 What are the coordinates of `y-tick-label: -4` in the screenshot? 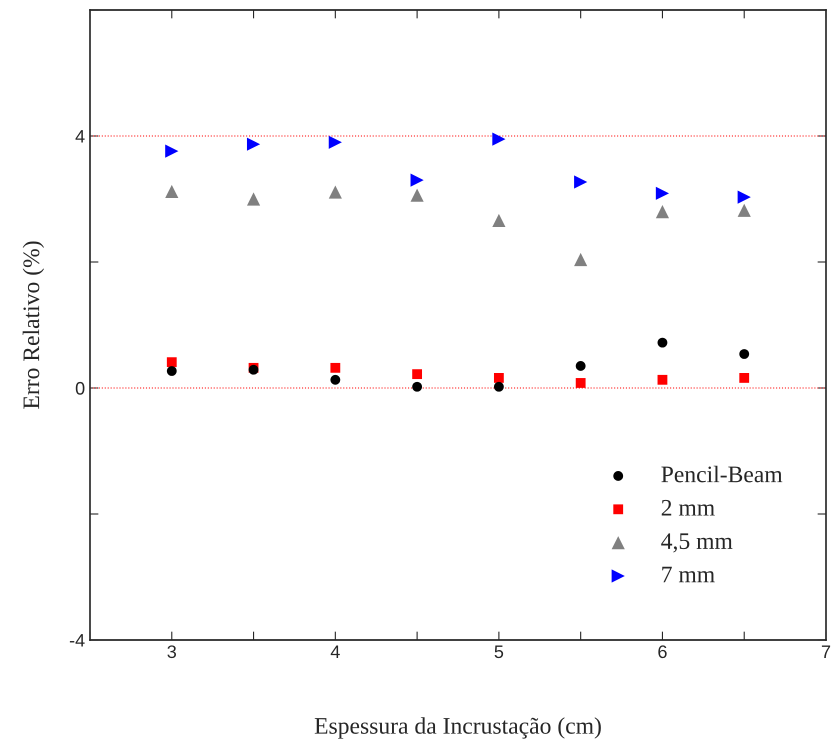 It's located at (77, 640).